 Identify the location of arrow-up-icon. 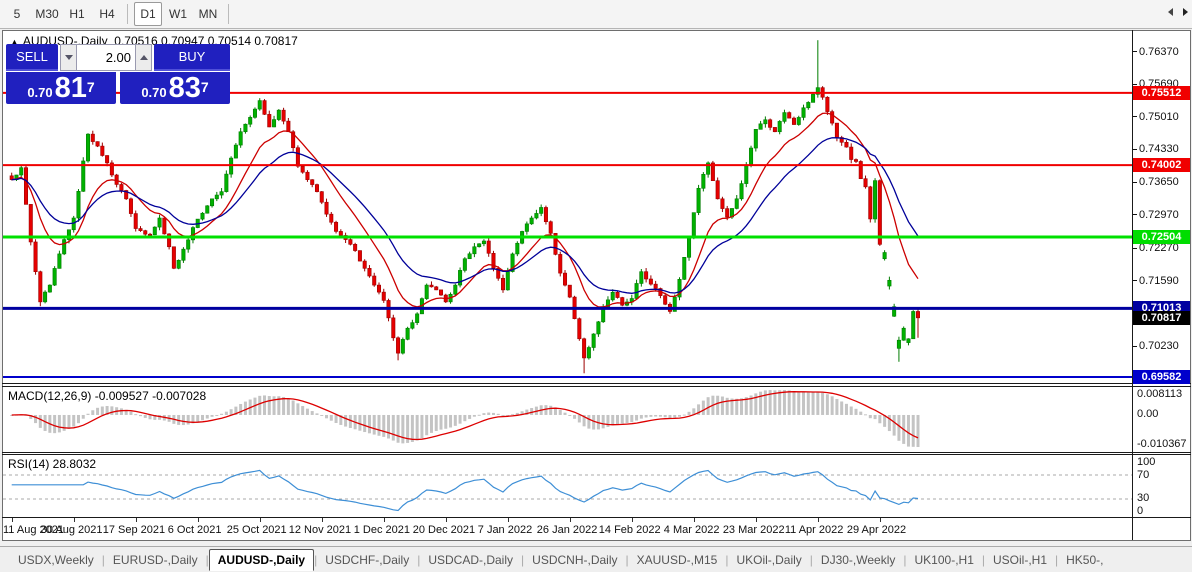
(143, 57).